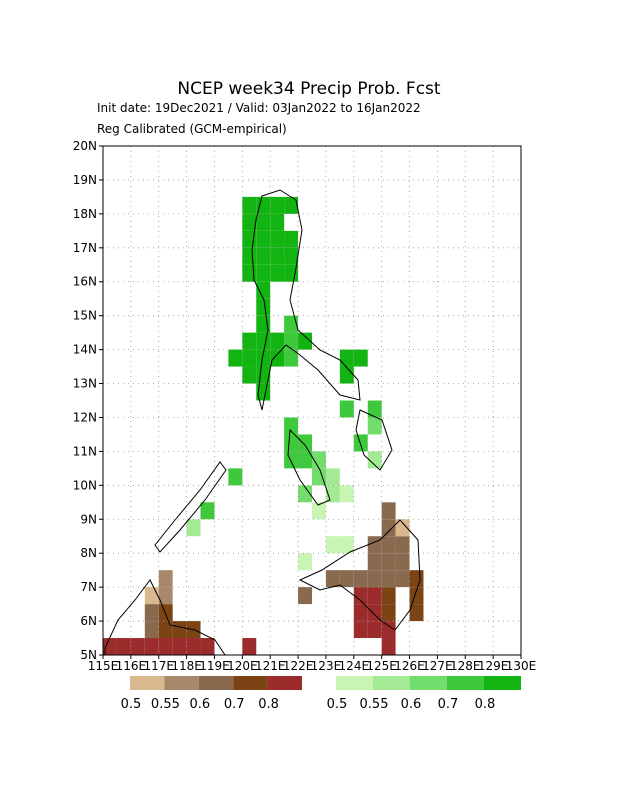  Describe the element at coordinates (521, 666) in the screenshot. I see `x-tick-label: 130E` at that location.